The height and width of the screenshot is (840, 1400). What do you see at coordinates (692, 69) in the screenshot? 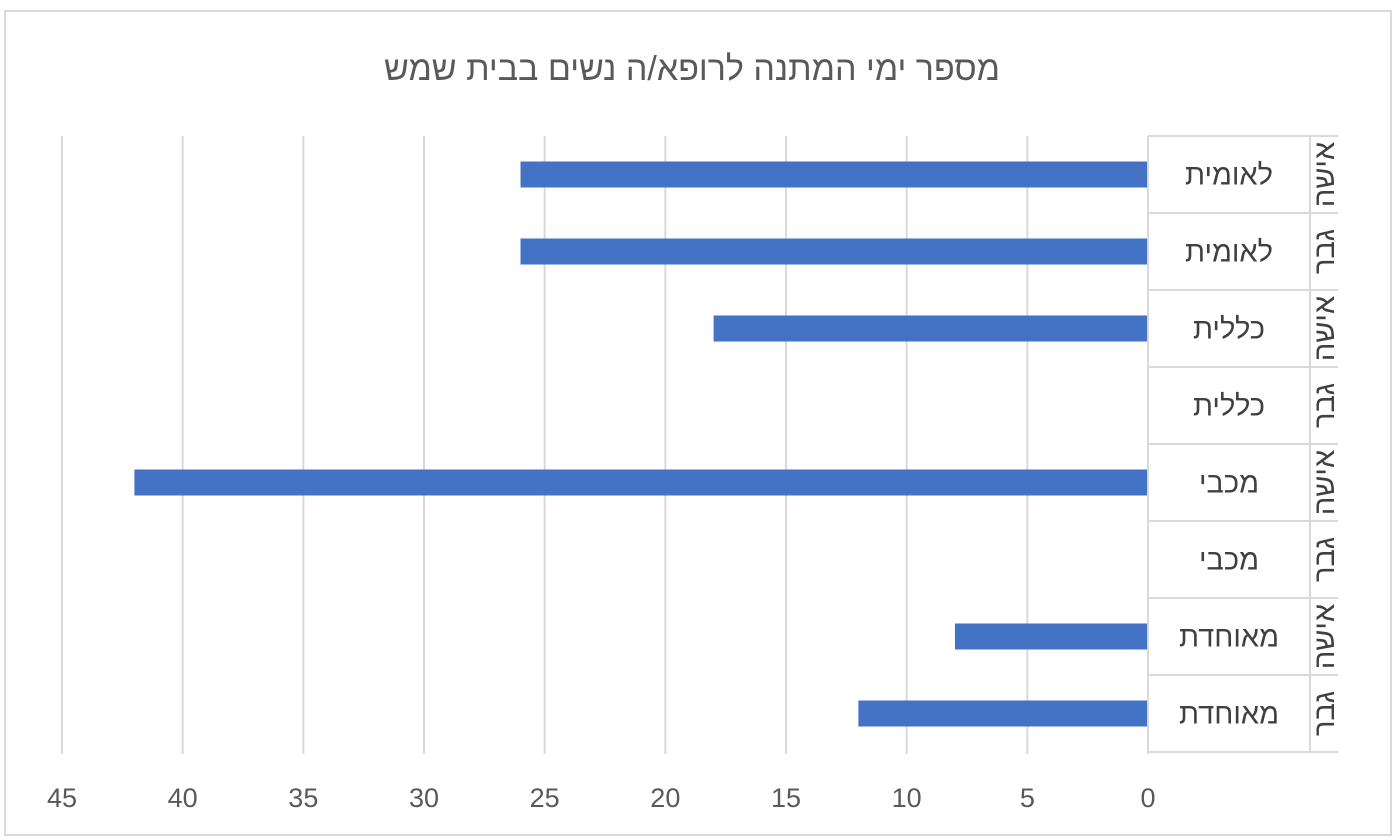
I see `chart-title: מספר ימי המתנה לרופא/ה נשים בבית שמש` at bounding box center [692, 69].